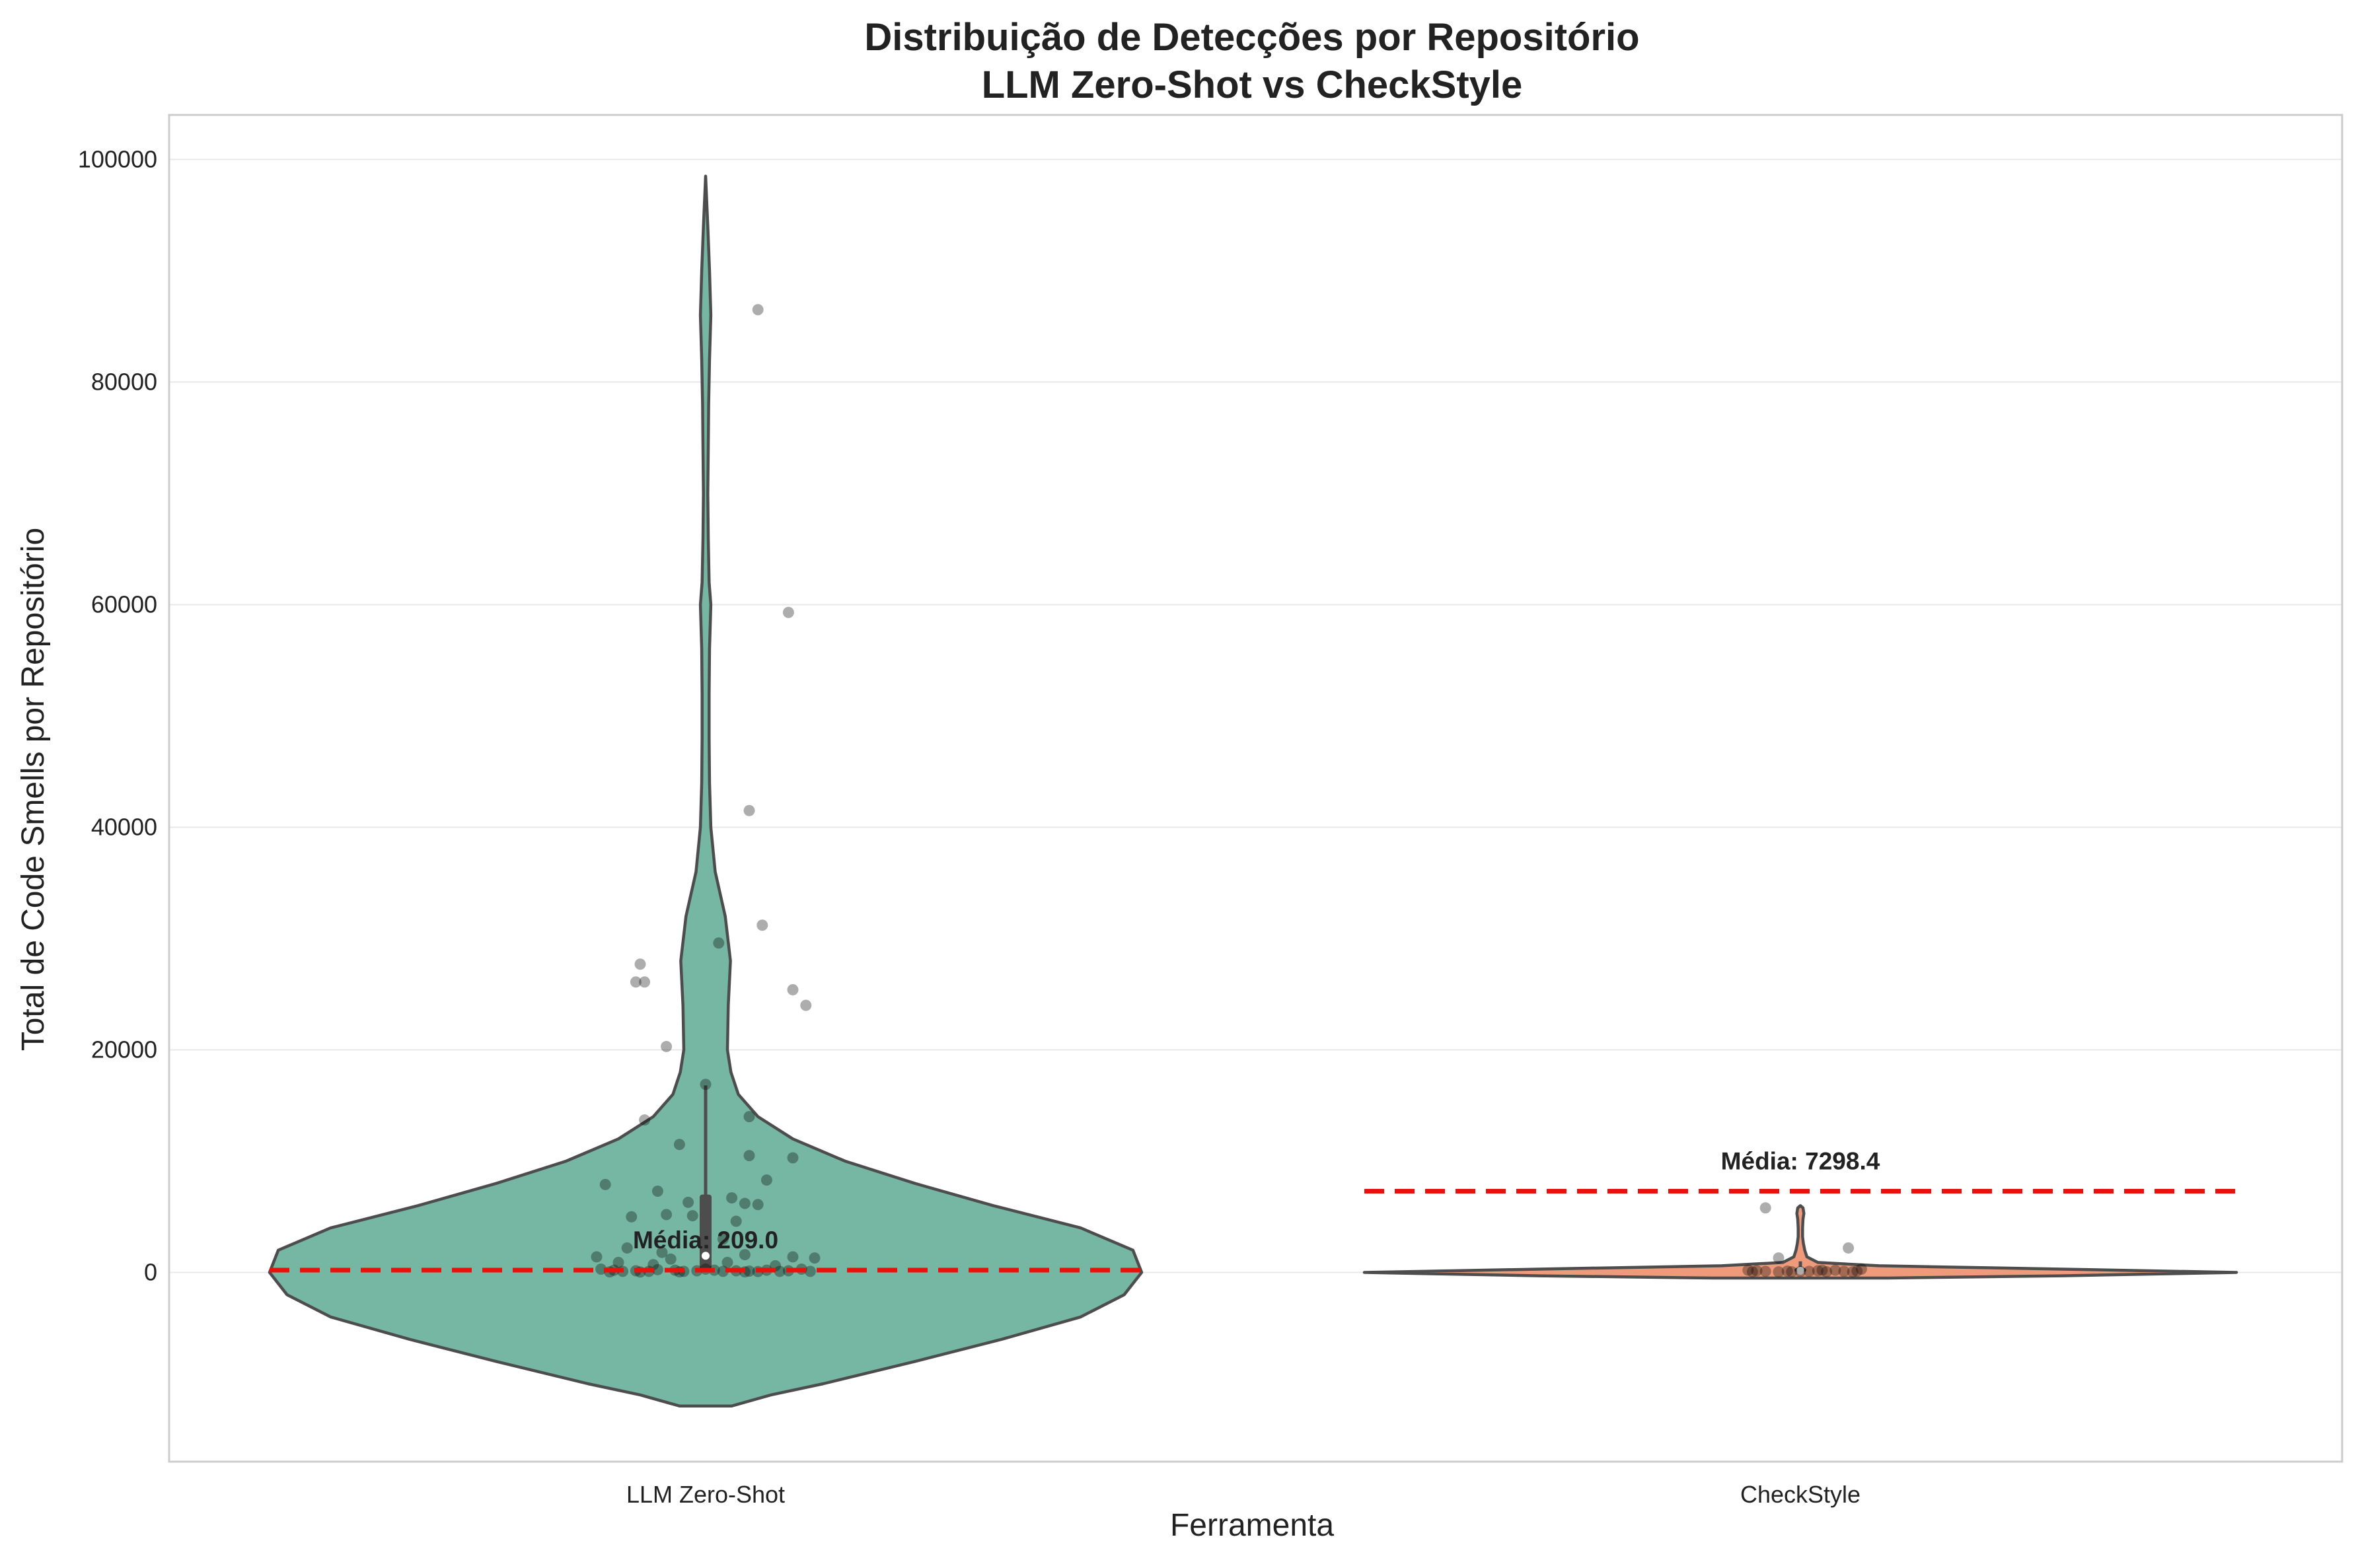 The height and width of the screenshot is (1568, 2358). Describe the element at coordinates (124, 1049) in the screenshot. I see `y-tick-label: 20000` at that location.